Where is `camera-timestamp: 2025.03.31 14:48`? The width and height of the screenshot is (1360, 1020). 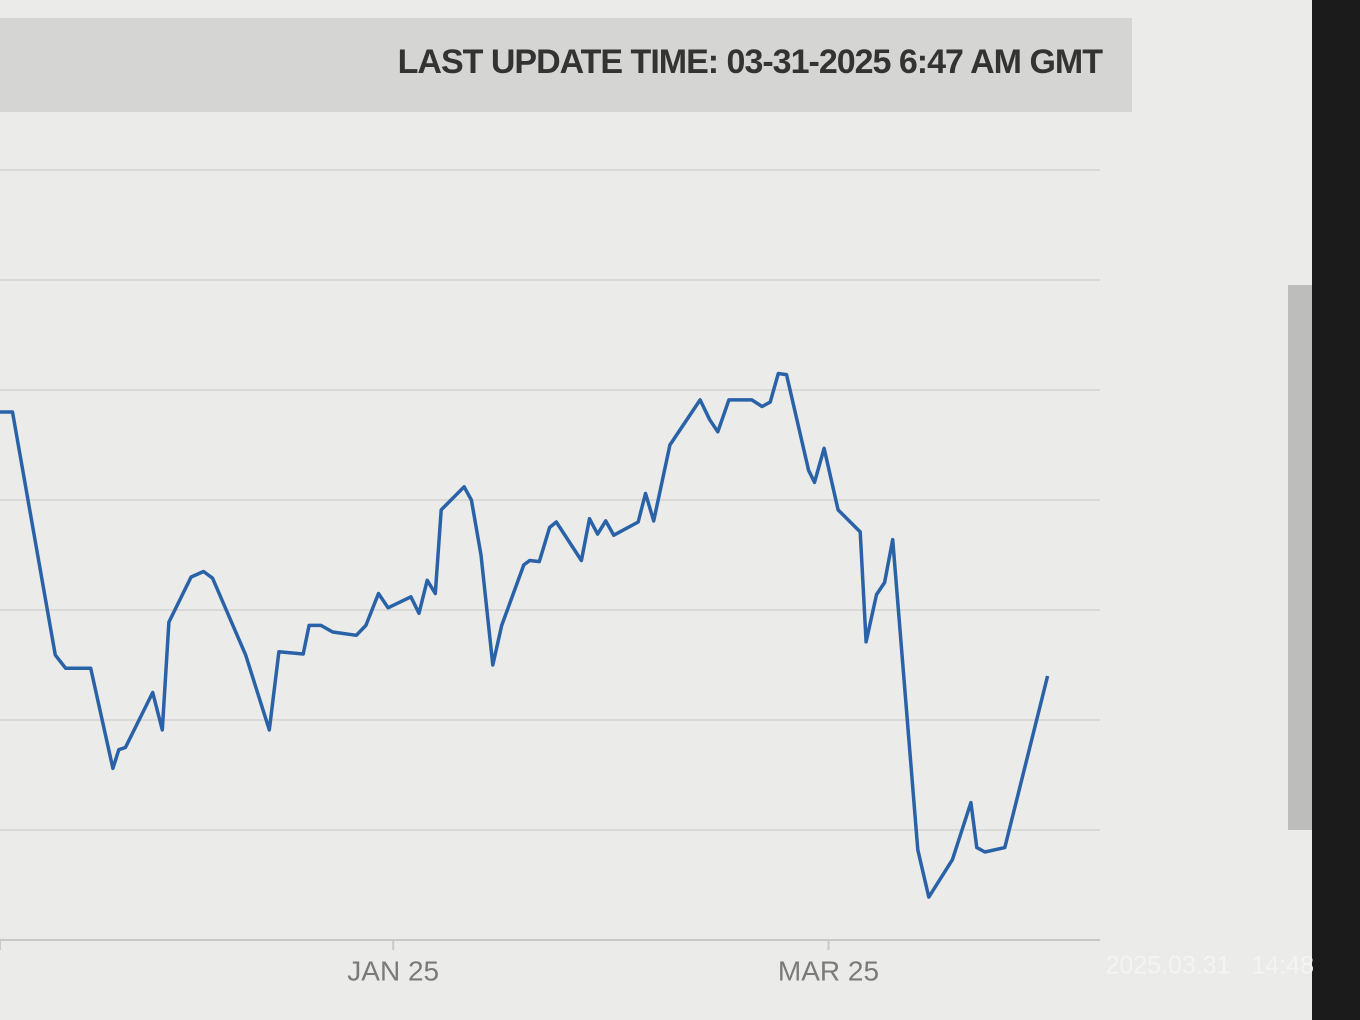
camera-timestamp: 2025.03.31 14:48 is located at coordinates (1209, 966).